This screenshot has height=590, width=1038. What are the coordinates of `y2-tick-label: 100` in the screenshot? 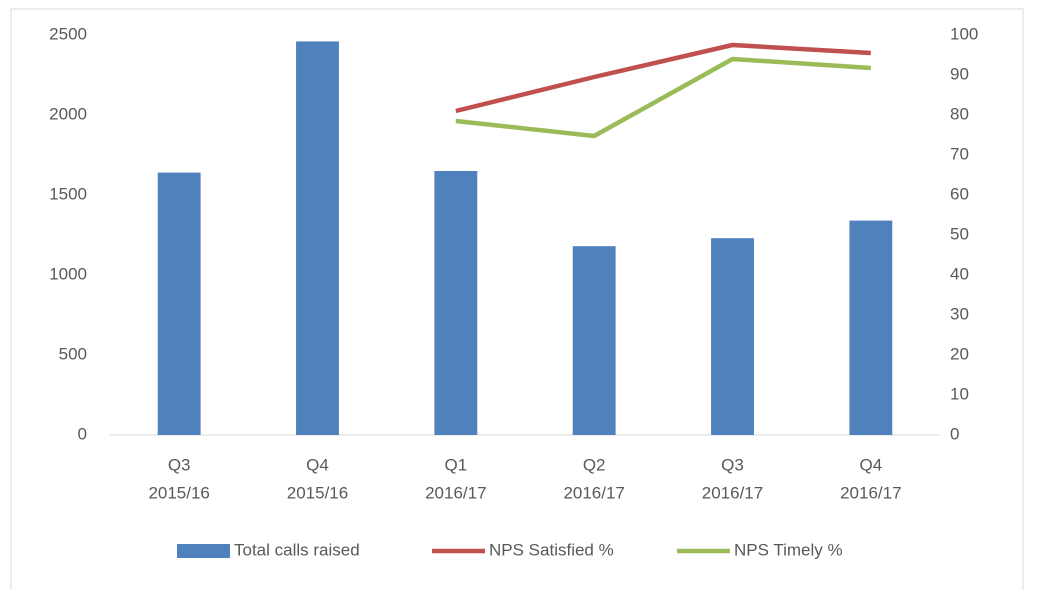 It's located at (964, 33).